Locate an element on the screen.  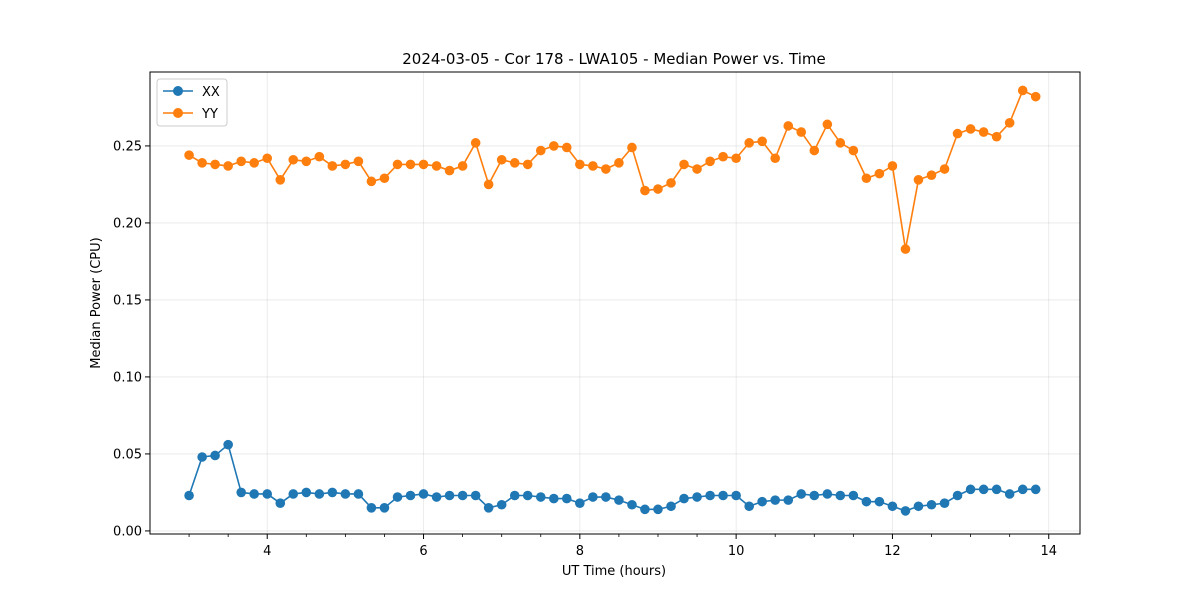
legend-marker-xx is located at coordinates (178, 91).